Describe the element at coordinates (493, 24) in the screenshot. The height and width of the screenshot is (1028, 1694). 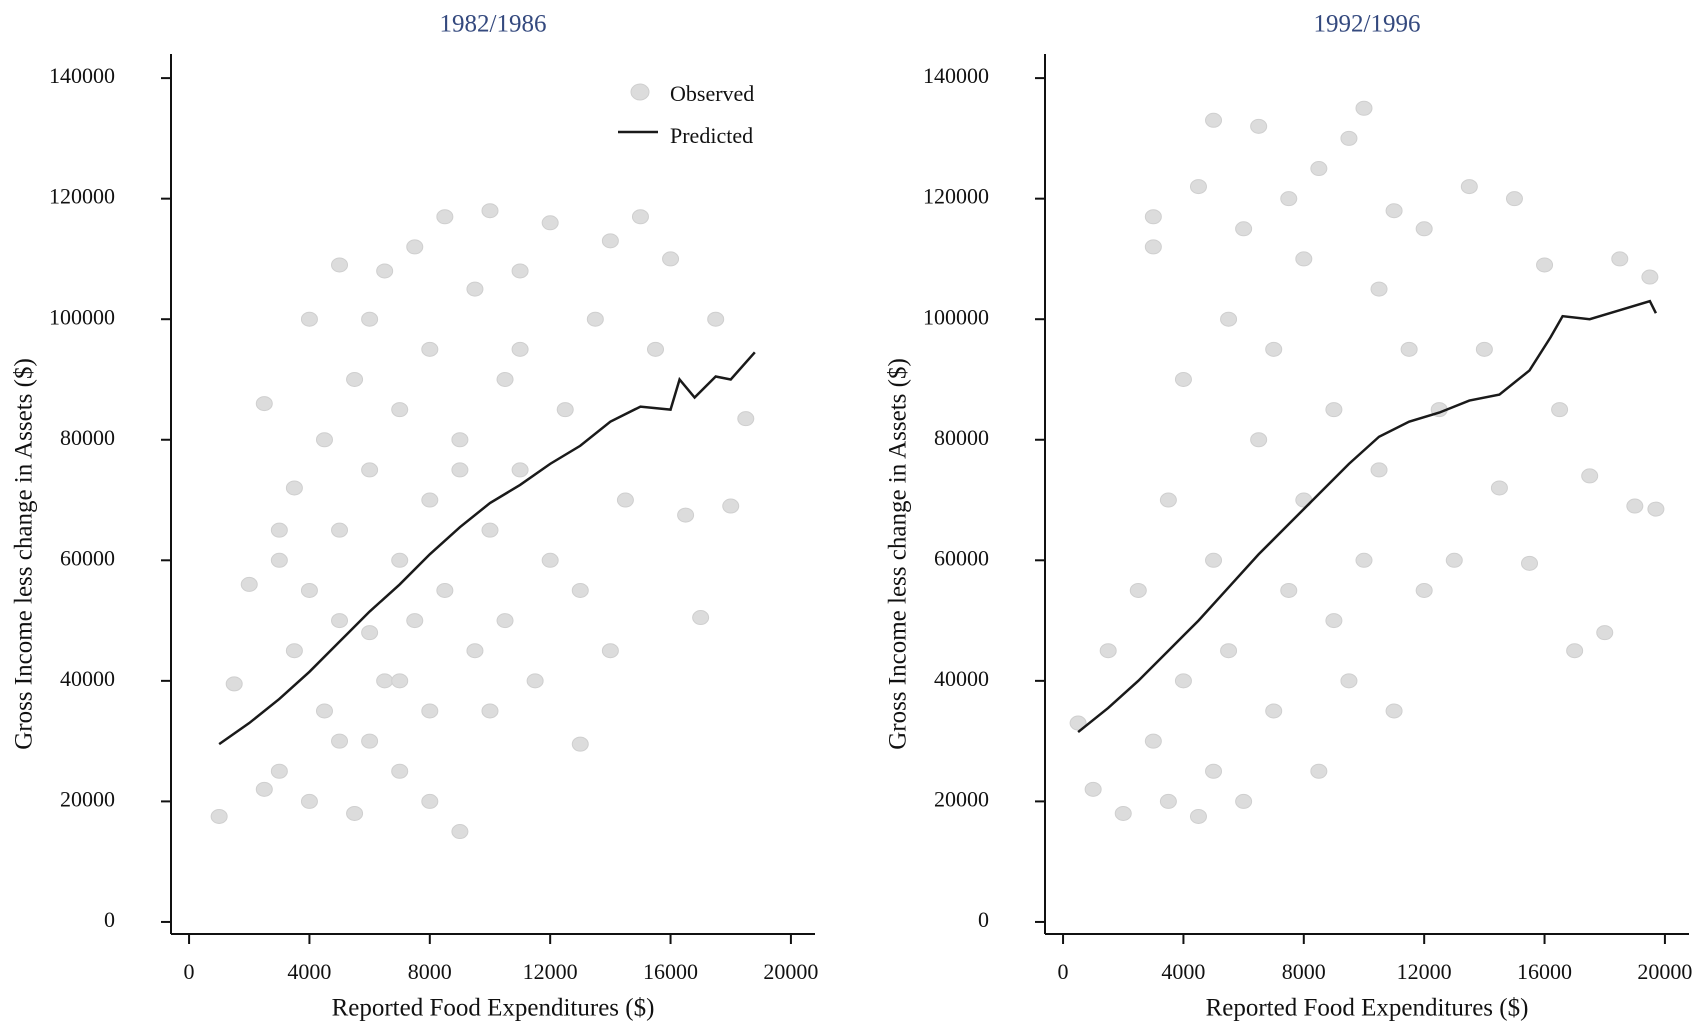
I see `chart-title: 1982/1986` at that location.